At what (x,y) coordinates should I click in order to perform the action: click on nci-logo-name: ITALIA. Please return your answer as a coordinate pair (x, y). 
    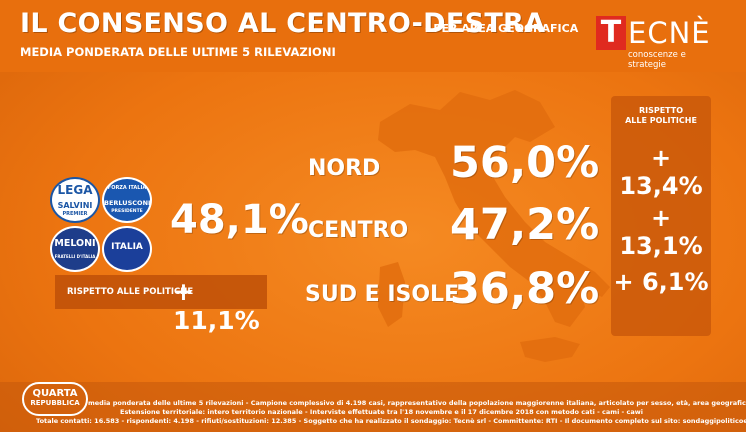
    Looking at the image, I should click on (127, 247).